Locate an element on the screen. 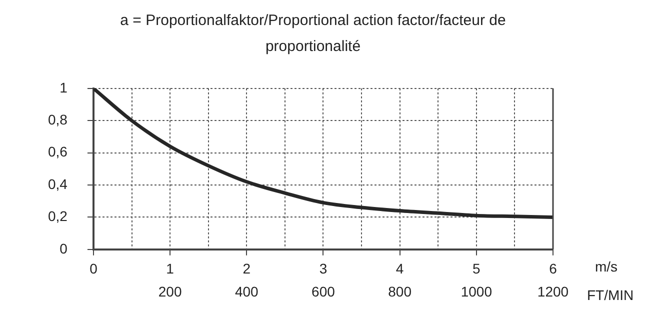 Image resolution: width=651 pixels, height=325 pixels. x2-tick-label: 1000 is located at coordinates (476, 291).